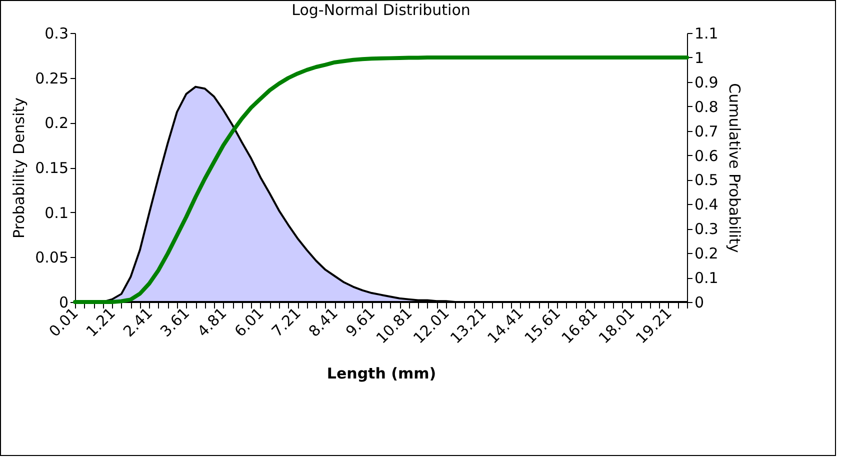 This screenshot has width=842, height=462. Describe the element at coordinates (56, 213) in the screenshot. I see `y-tick-label: 0.1` at that location.